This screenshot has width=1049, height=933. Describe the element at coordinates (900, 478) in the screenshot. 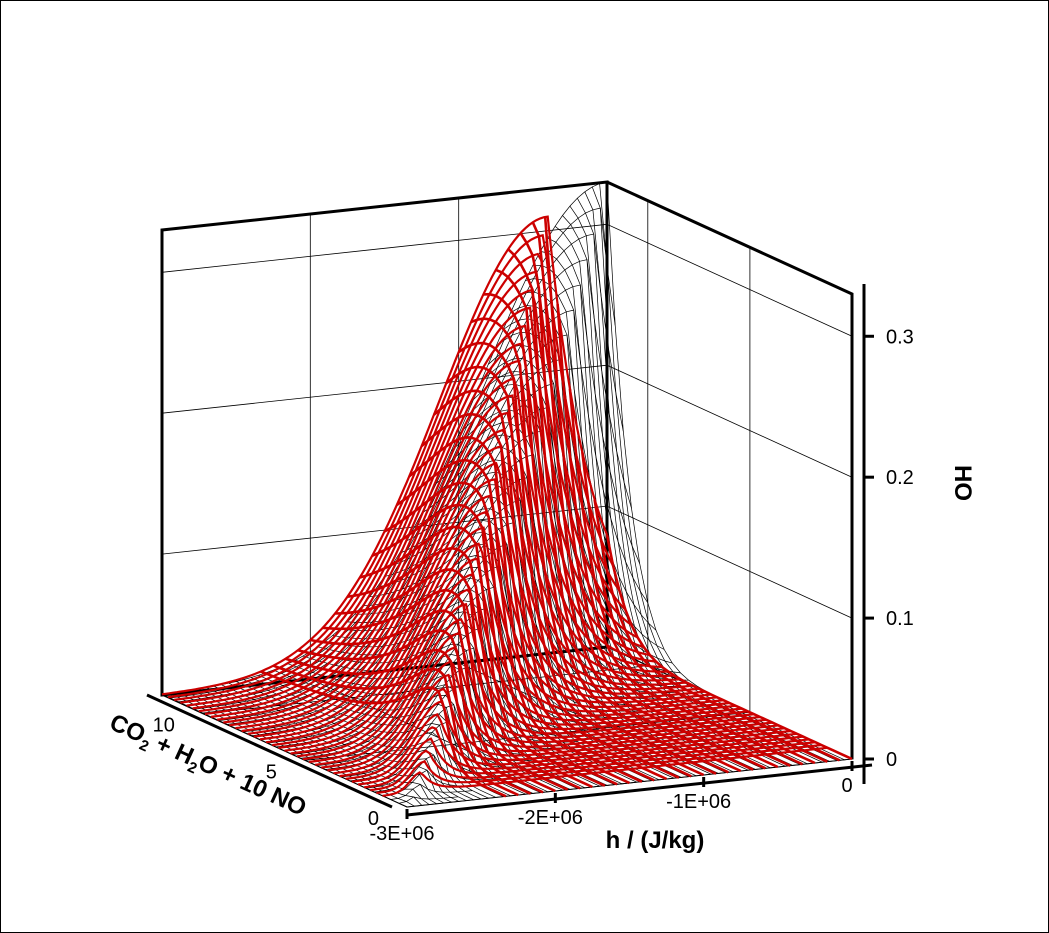

I see `z-tick-label: 0.2` at that location.